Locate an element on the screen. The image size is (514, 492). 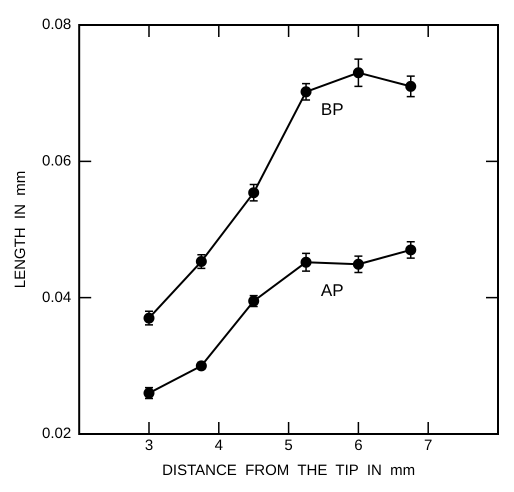
x-tick-label: 5 is located at coordinates (288, 445).